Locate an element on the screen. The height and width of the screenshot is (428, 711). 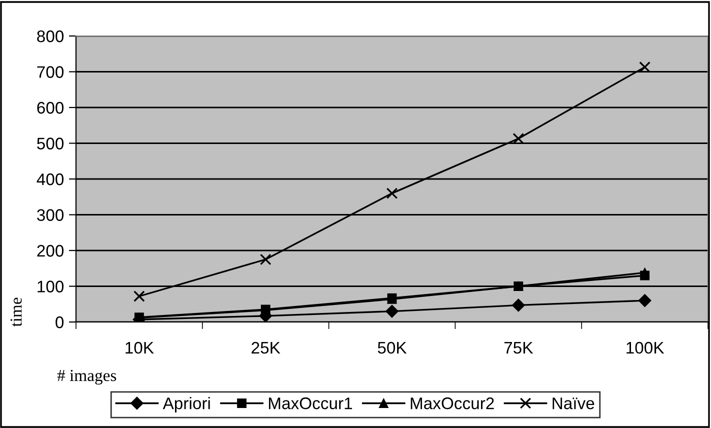
x-tick-label: 25K is located at coordinates (266, 348).